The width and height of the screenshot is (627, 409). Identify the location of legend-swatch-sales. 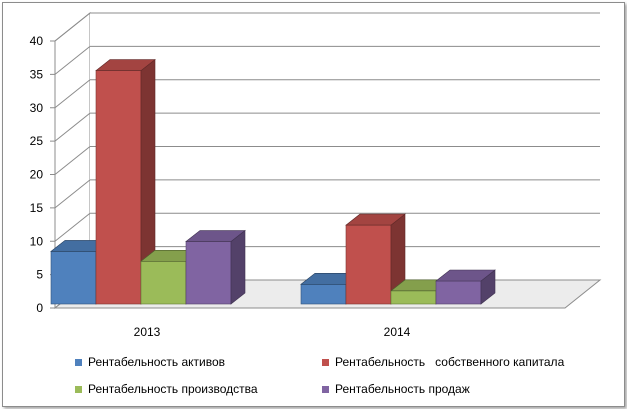
(325, 389).